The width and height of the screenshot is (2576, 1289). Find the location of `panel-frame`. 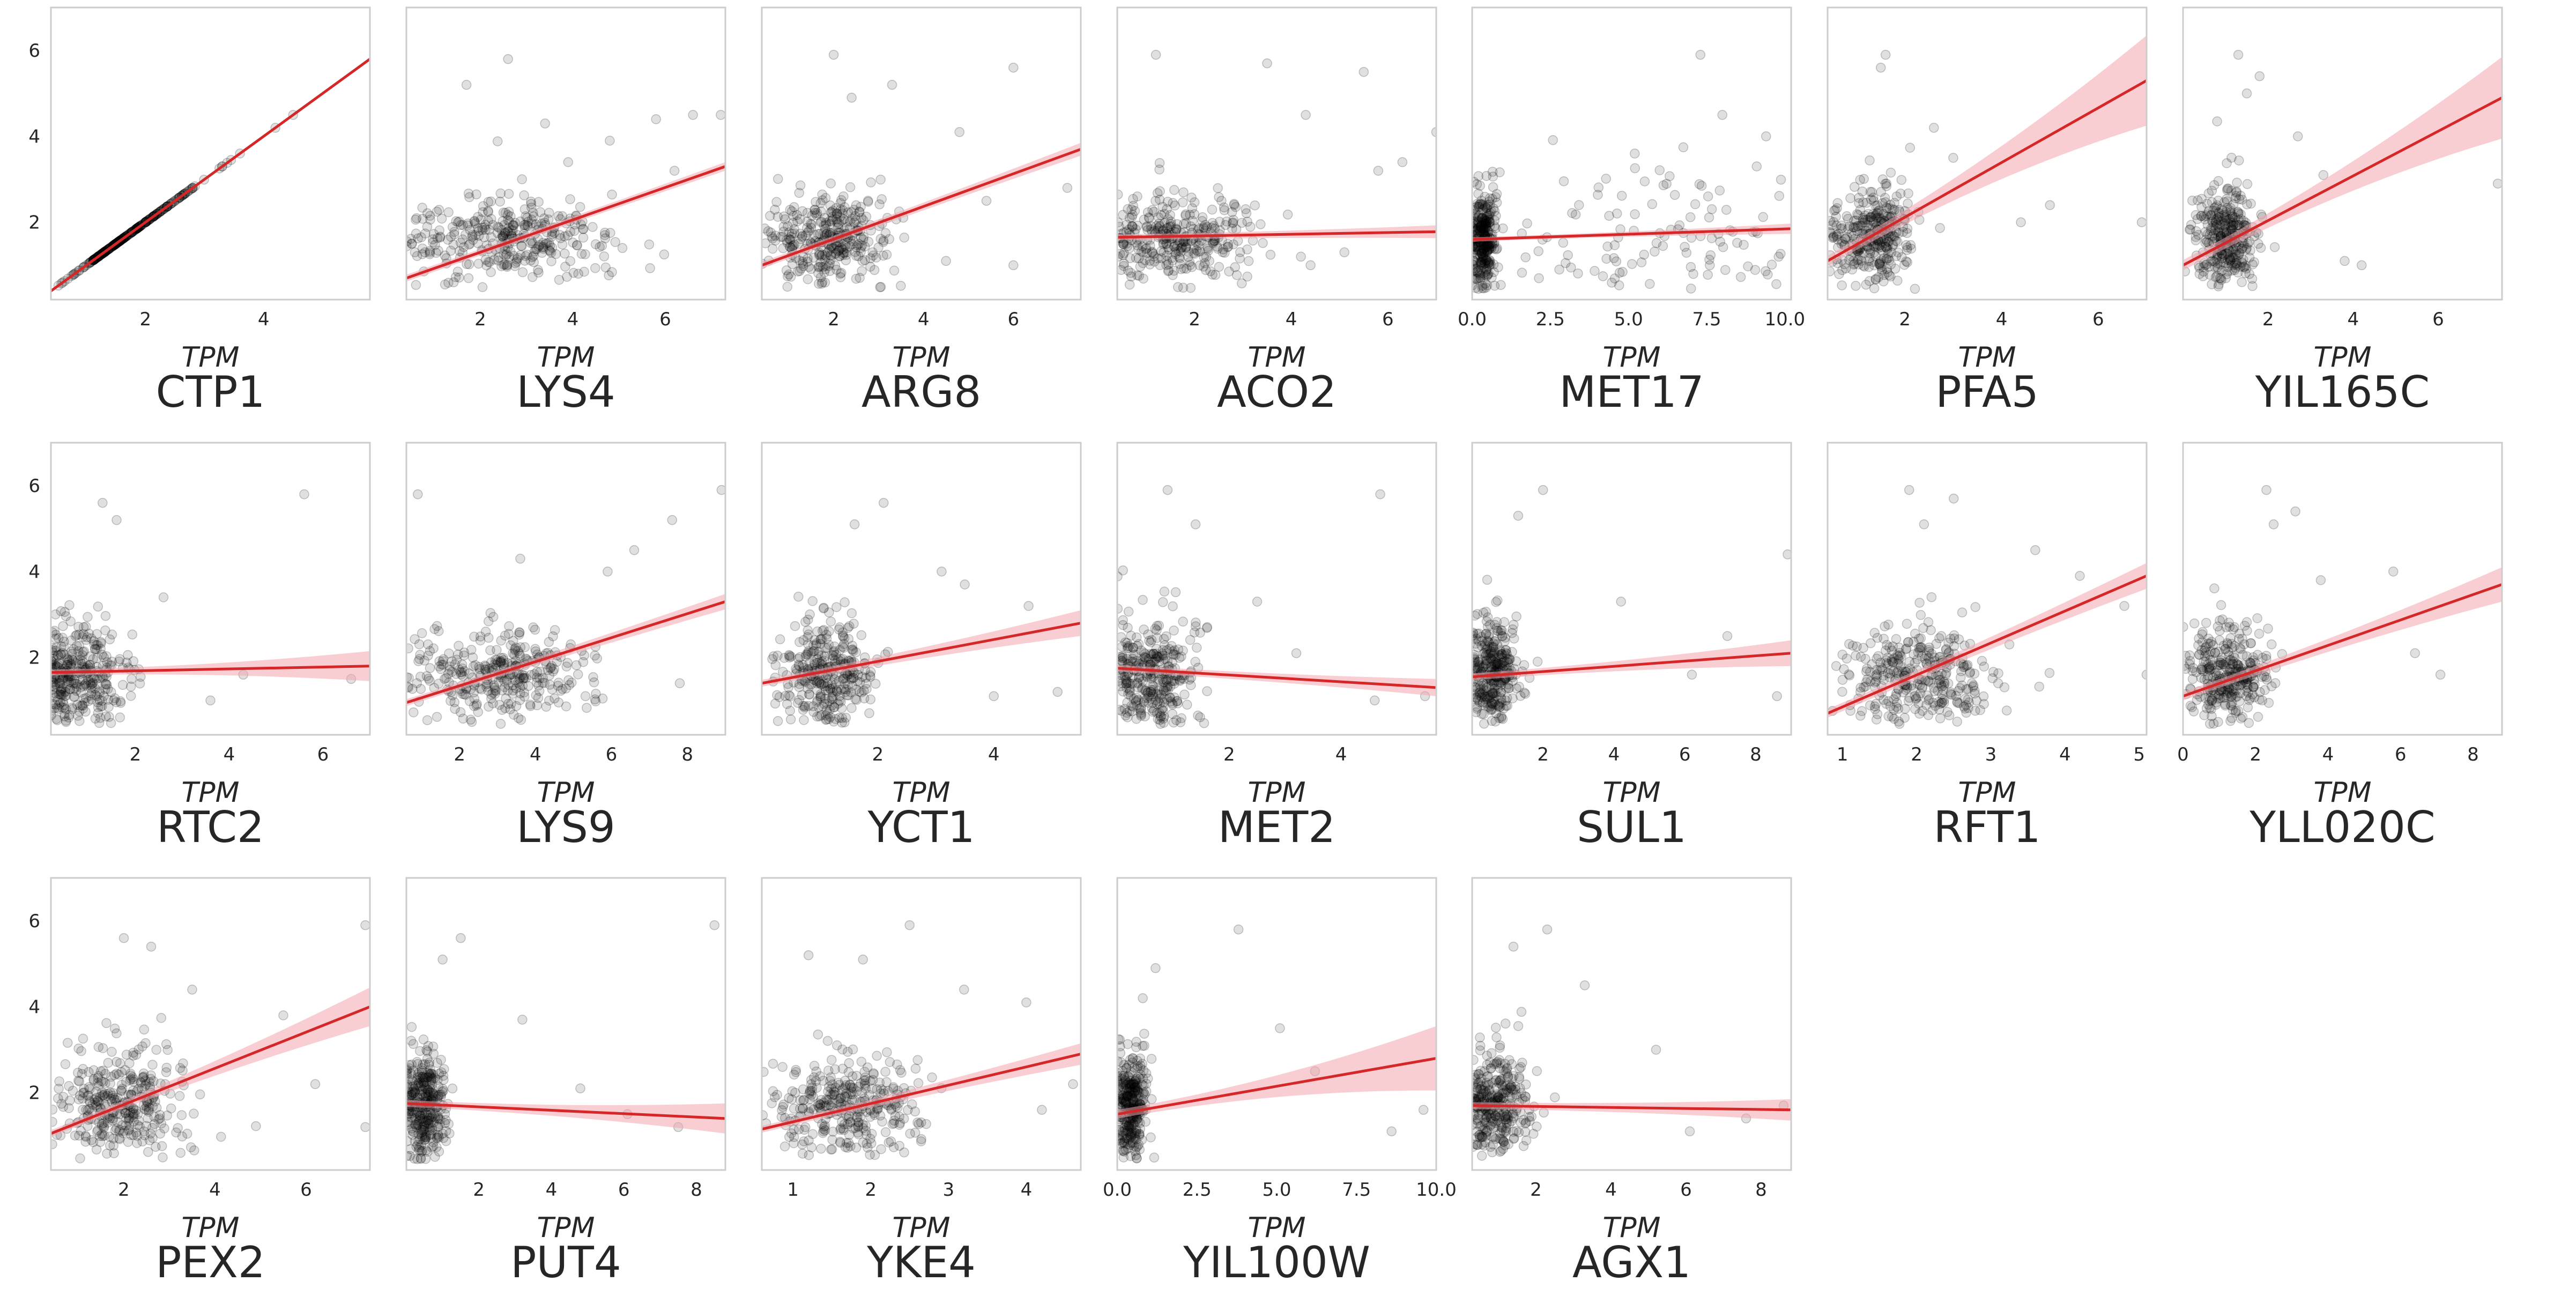

panel-frame is located at coordinates (1988, 153).